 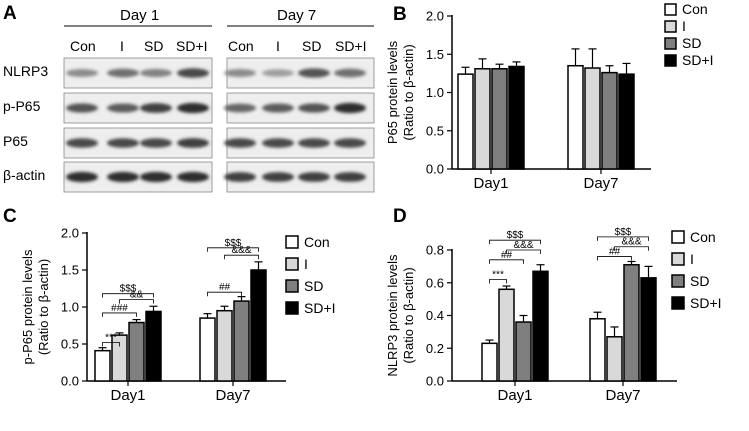 What do you see at coordinates (692, 259) in the screenshot?
I see `legend-label: I` at bounding box center [692, 259].